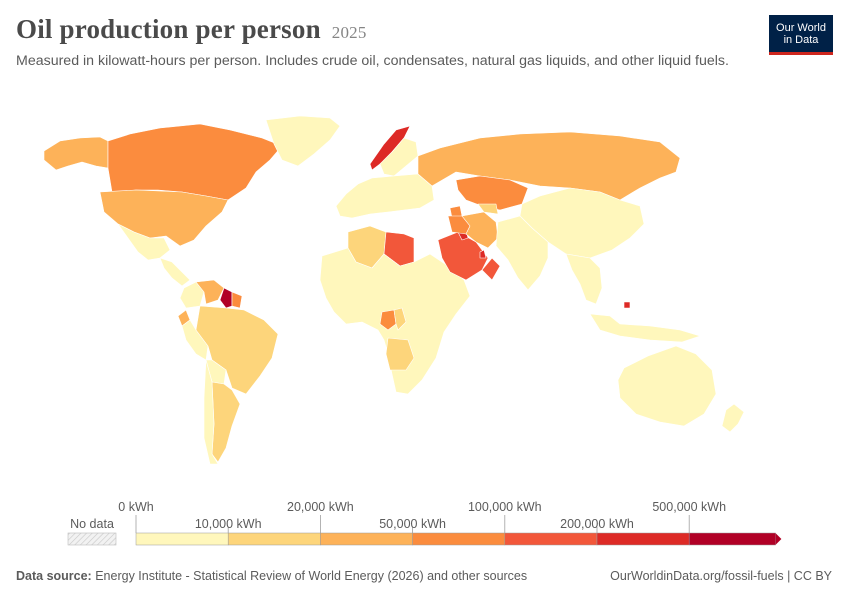  I want to click on source-url: OurWorldinData.org/fossil-fuels | CC BY, so click(721, 576).